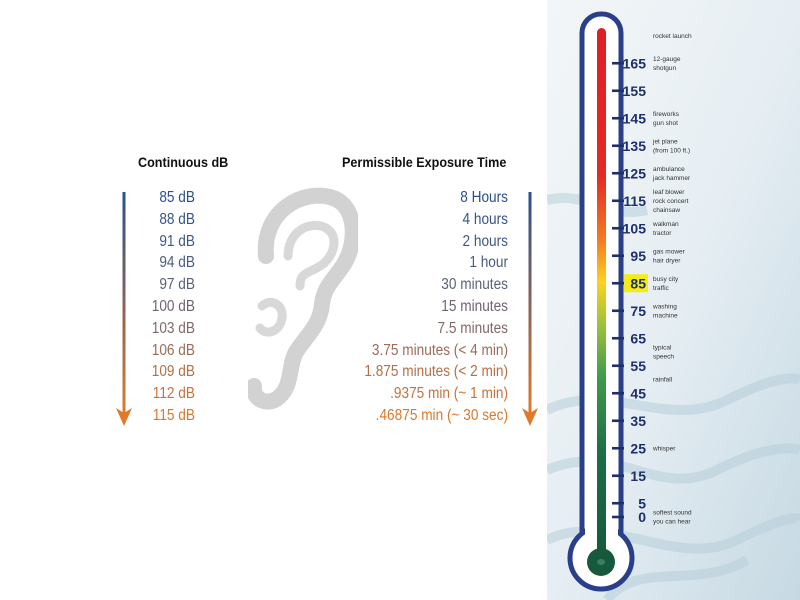  What do you see at coordinates (436, 372) in the screenshot?
I see `exposure-time-value: 1.875 minutes (< 2 min)` at bounding box center [436, 372].